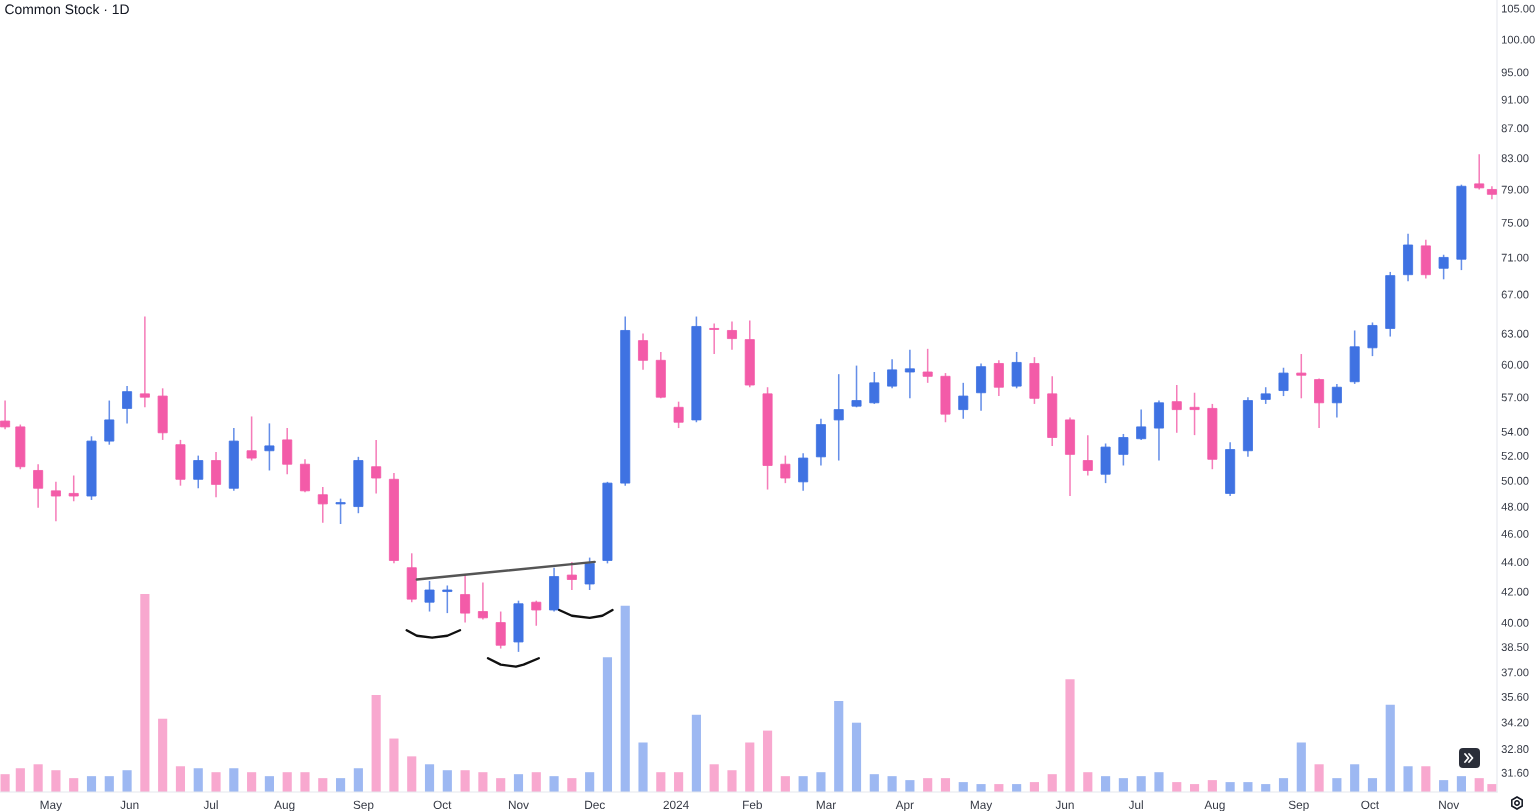 The height and width of the screenshot is (811, 1536). Describe the element at coordinates (1515, 99) in the screenshot. I see `y-tick-label: 91.00` at that location.